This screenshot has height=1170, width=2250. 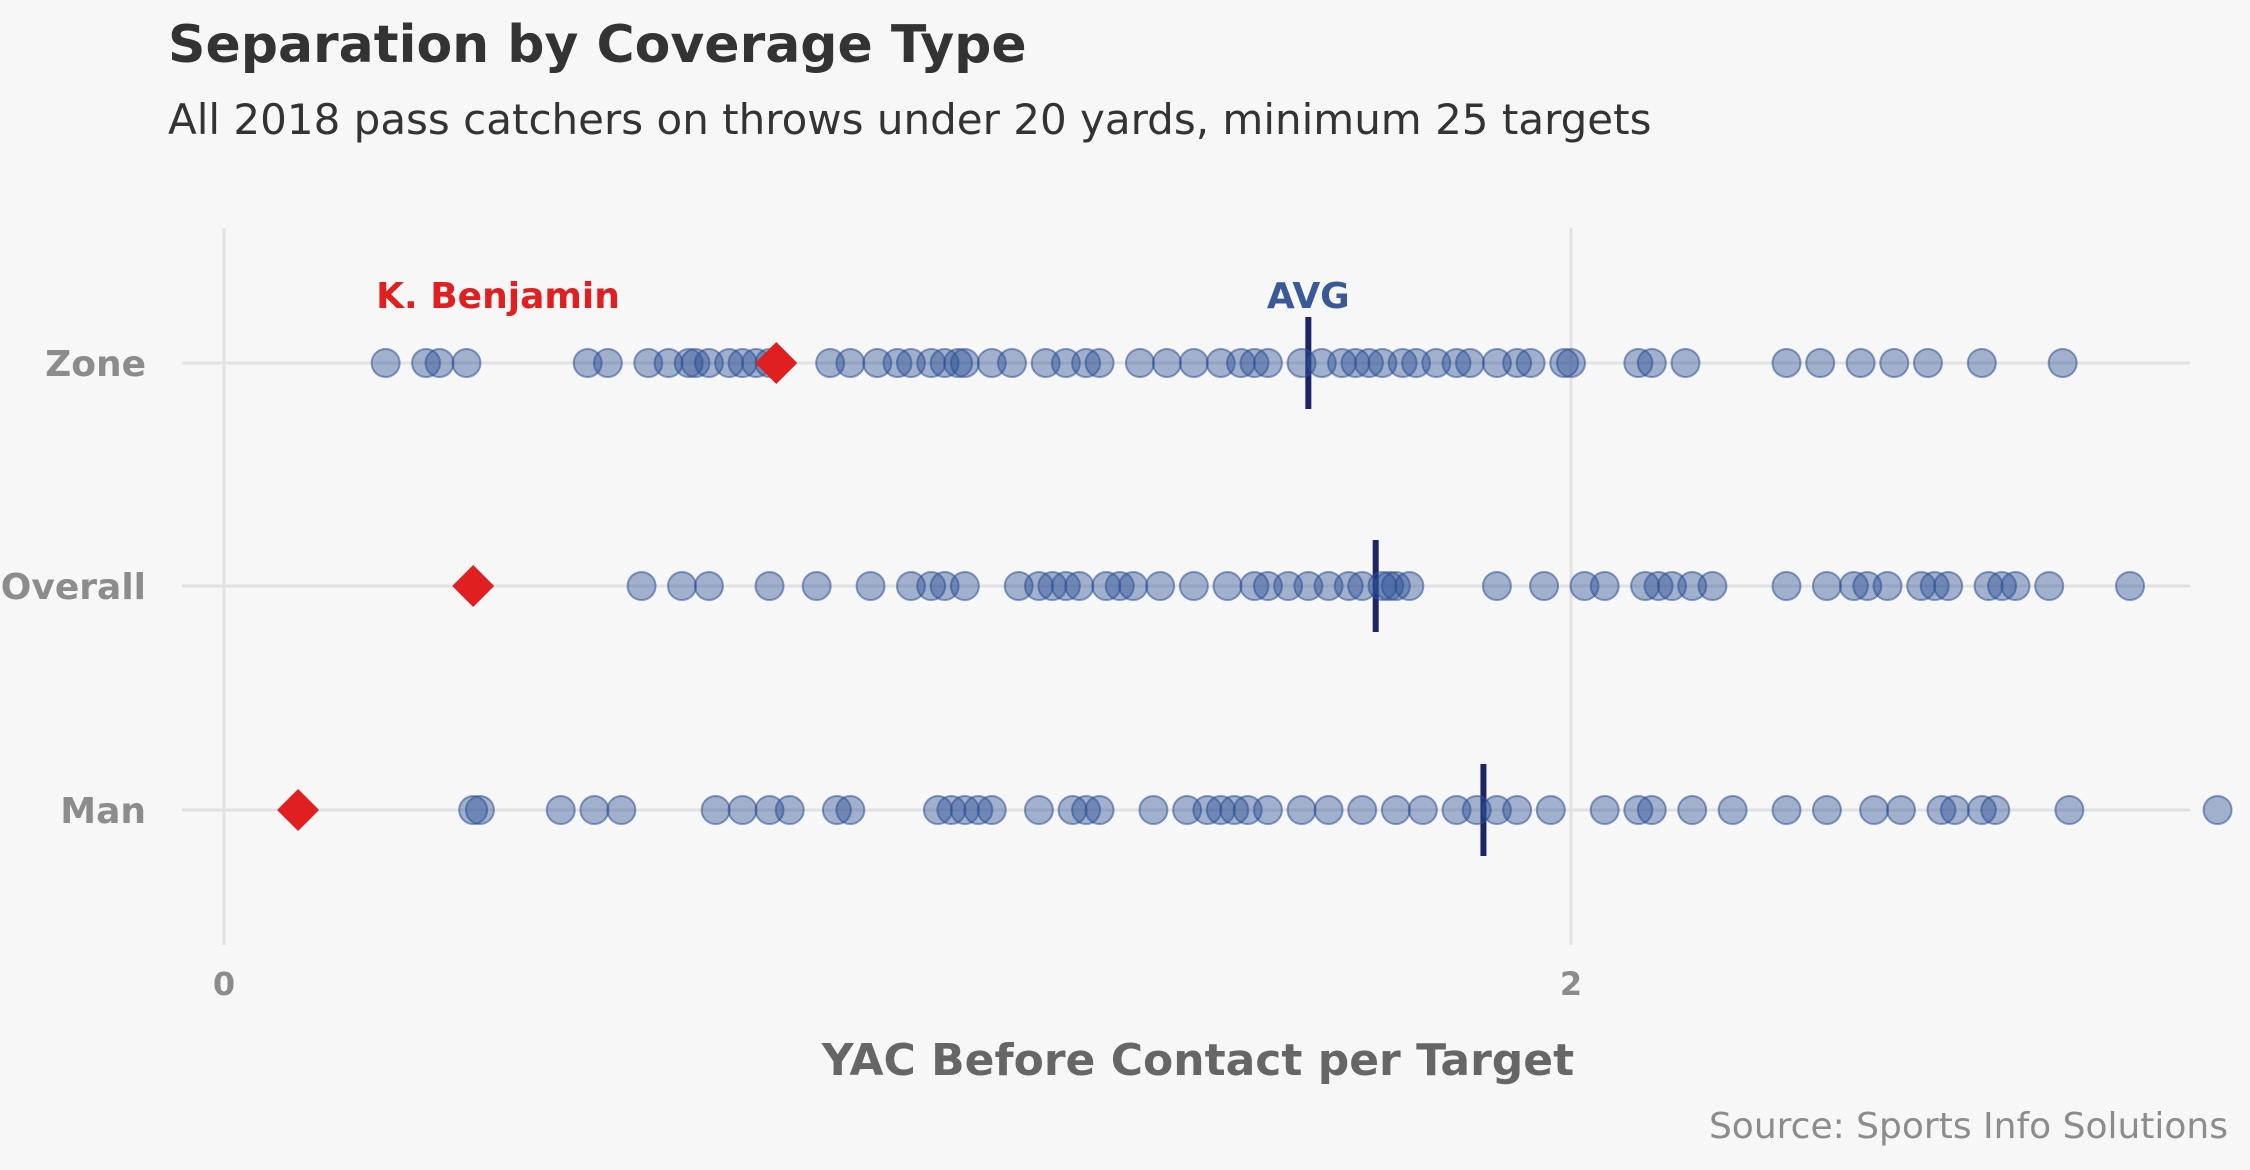 What do you see at coordinates (73, 587) in the screenshot?
I see `category-label-overall: Overall` at bounding box center [73, 587].